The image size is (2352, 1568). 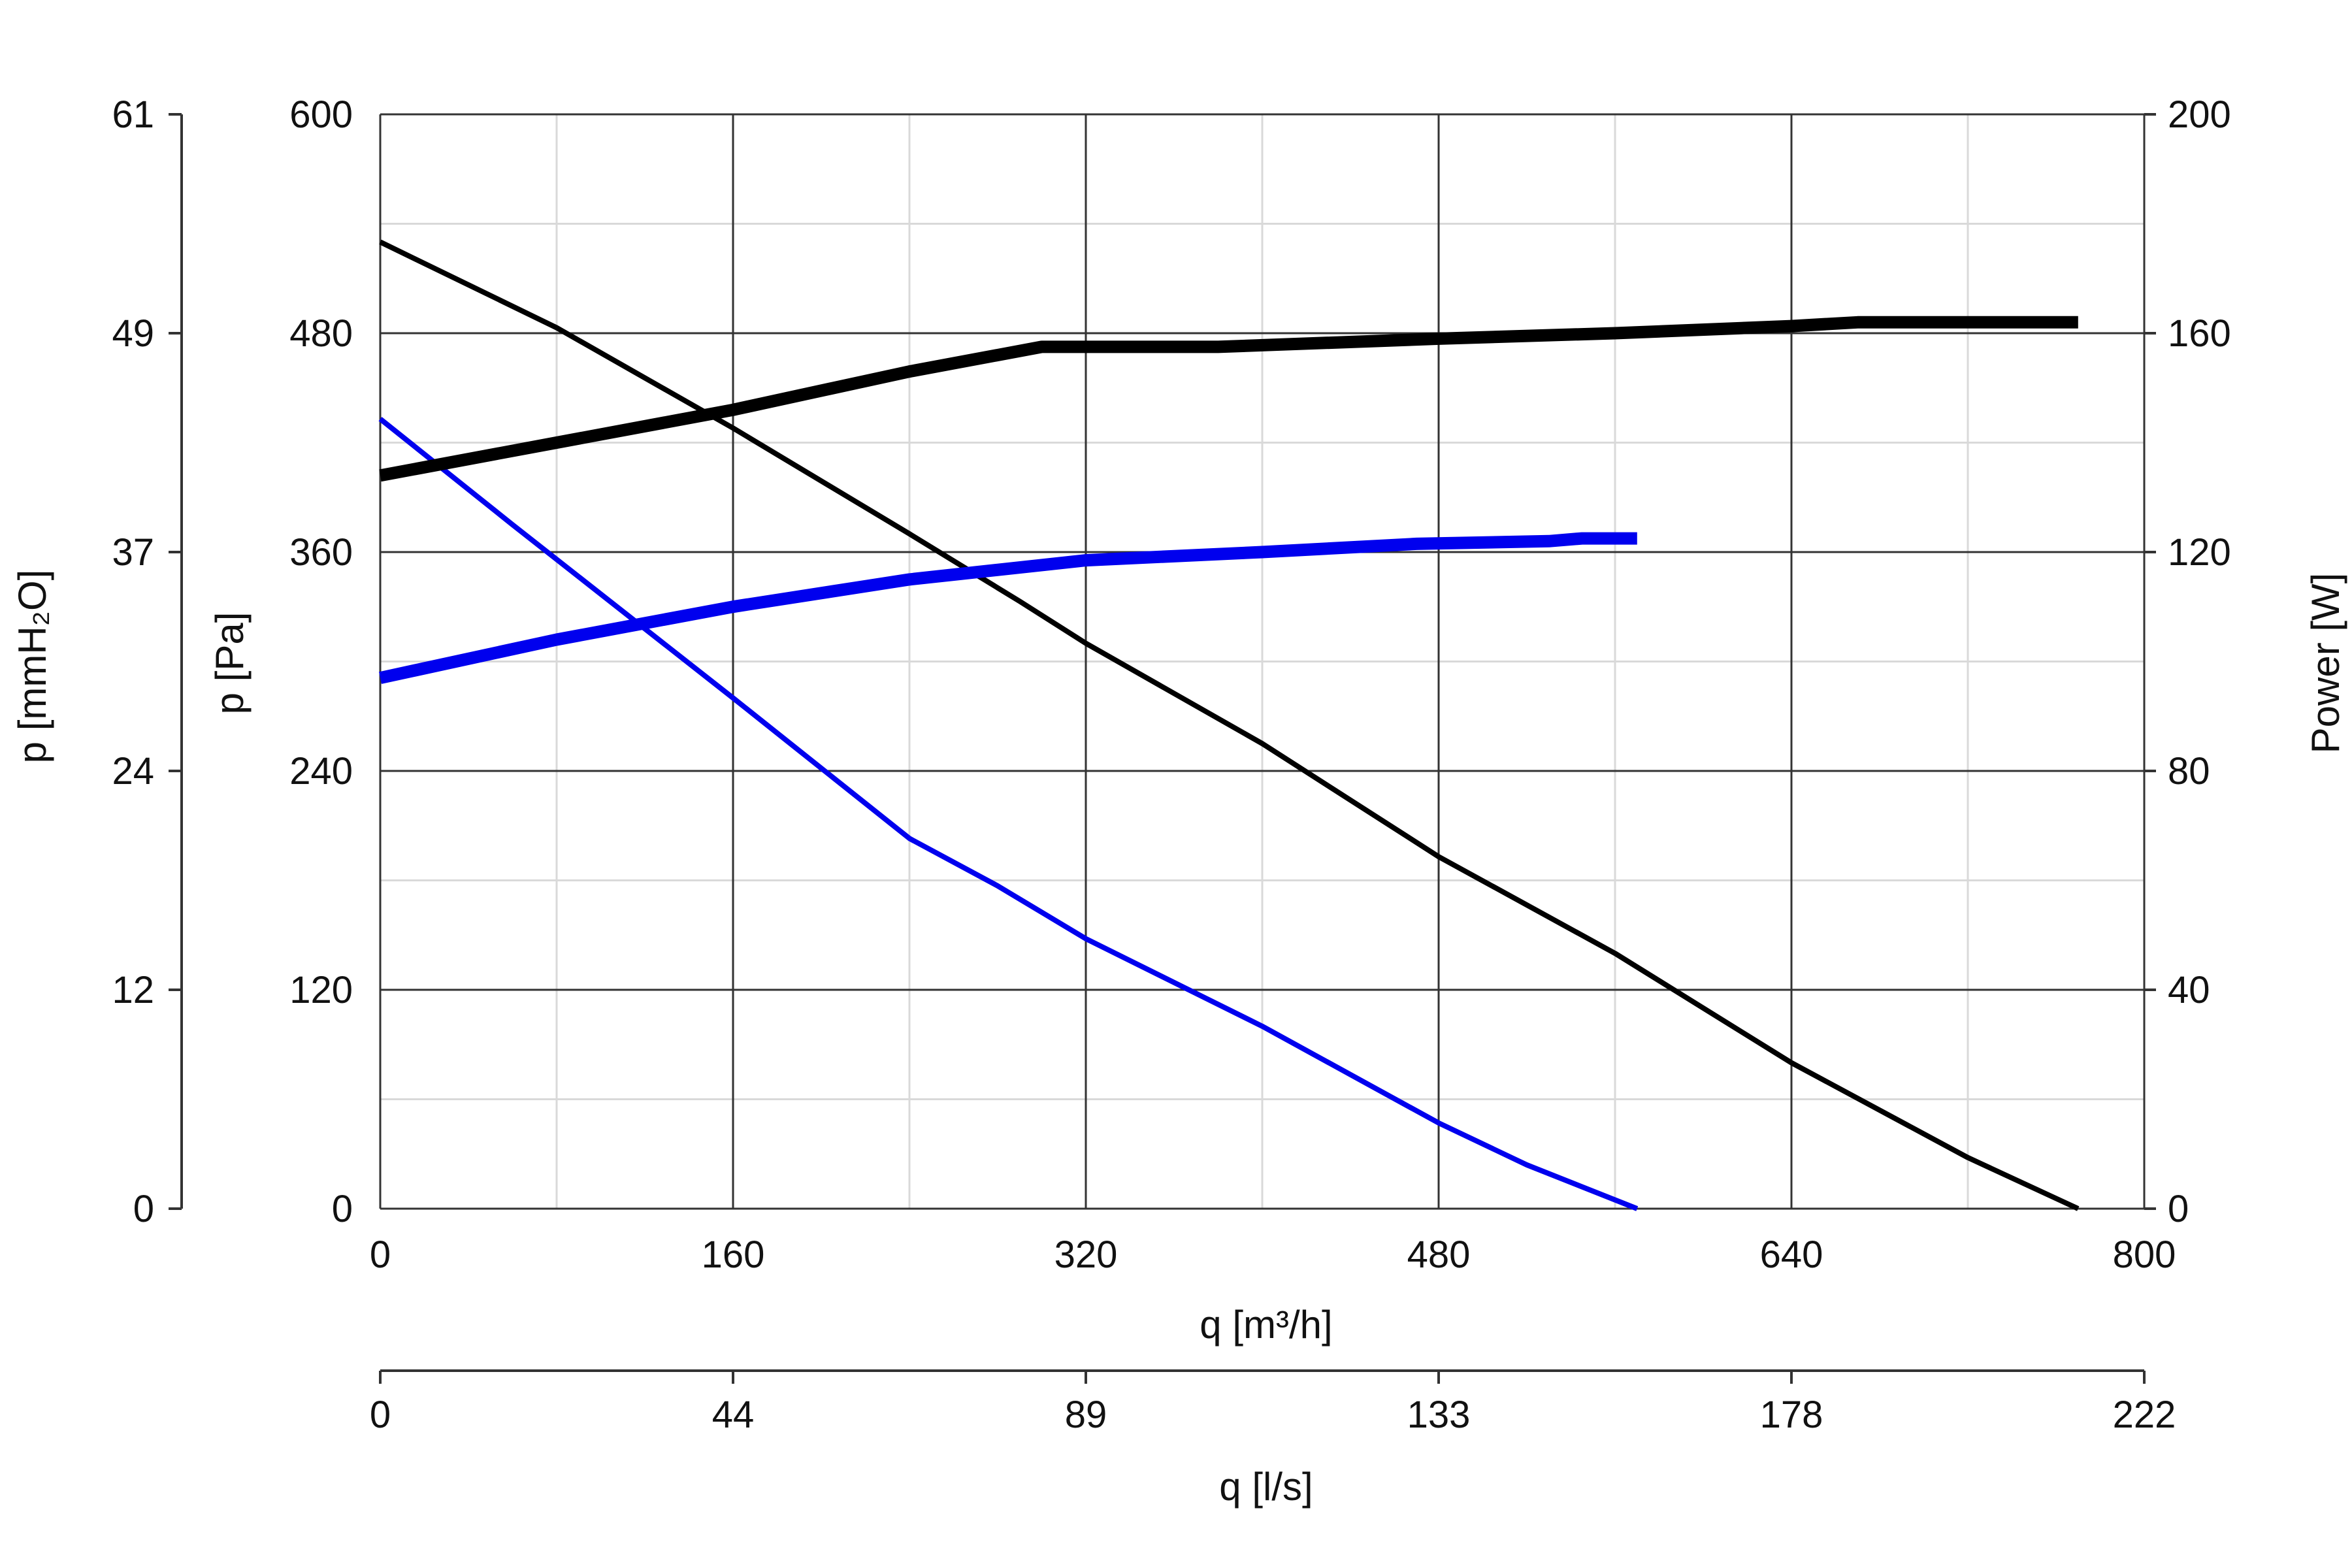 What do you see at coordinates (1266, 1325) in the screenshot?
I see `x-axis-primary-title: q [m³/h]` at bounding box center [1266, 1325].